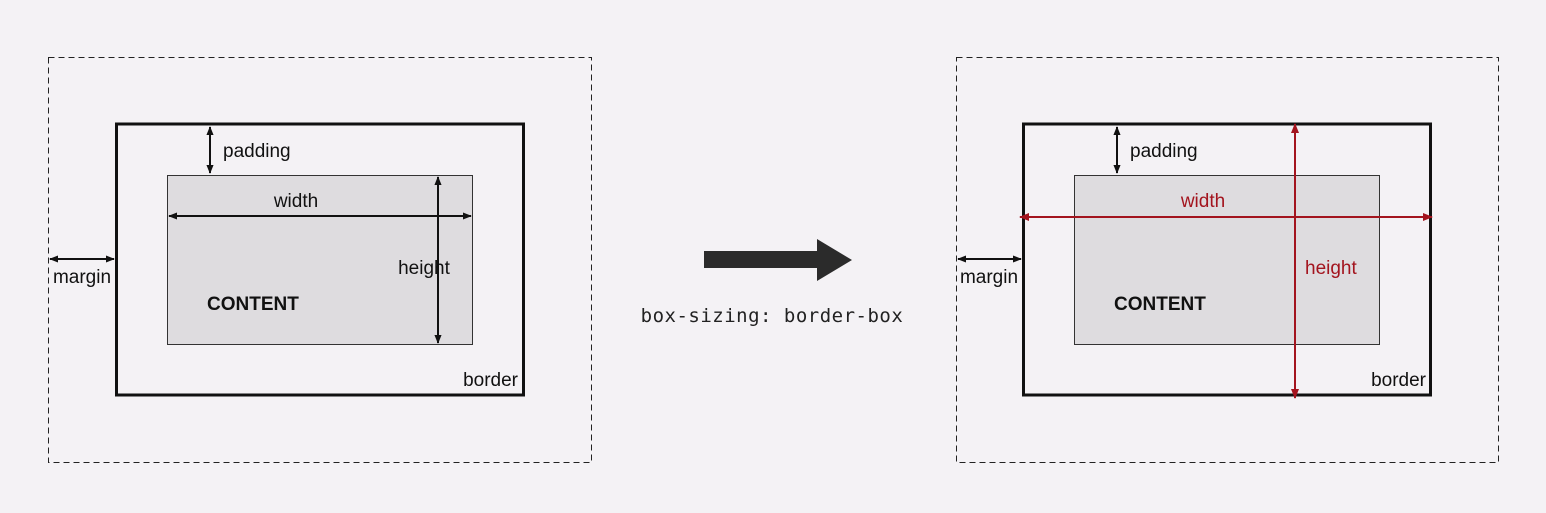 This screenshot has height=513, width=1546. What do you see at coordinates (82, 277) in the screenshot?
I see `left-margin-label: margin` at bounding box center [82, 277].